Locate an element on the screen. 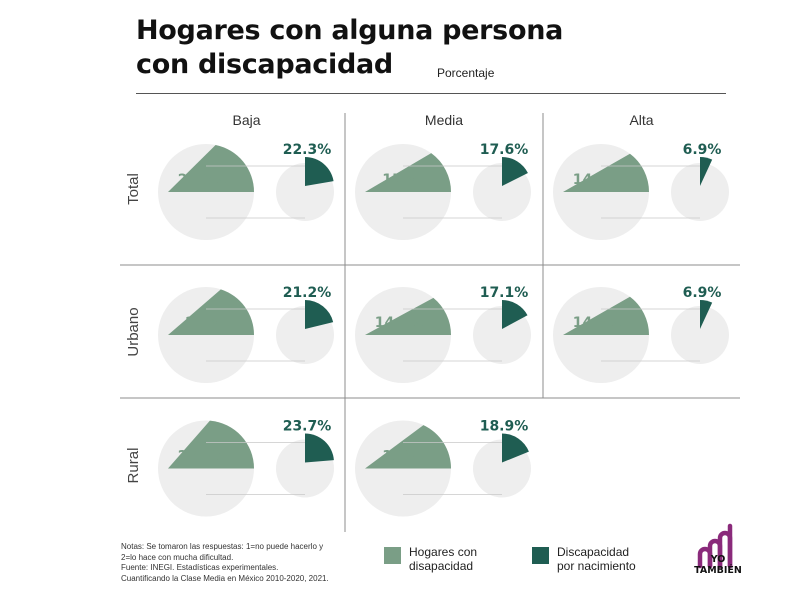  yo-tambien-logo: YO TAMBIÉN is located at coordinates (718, 554).